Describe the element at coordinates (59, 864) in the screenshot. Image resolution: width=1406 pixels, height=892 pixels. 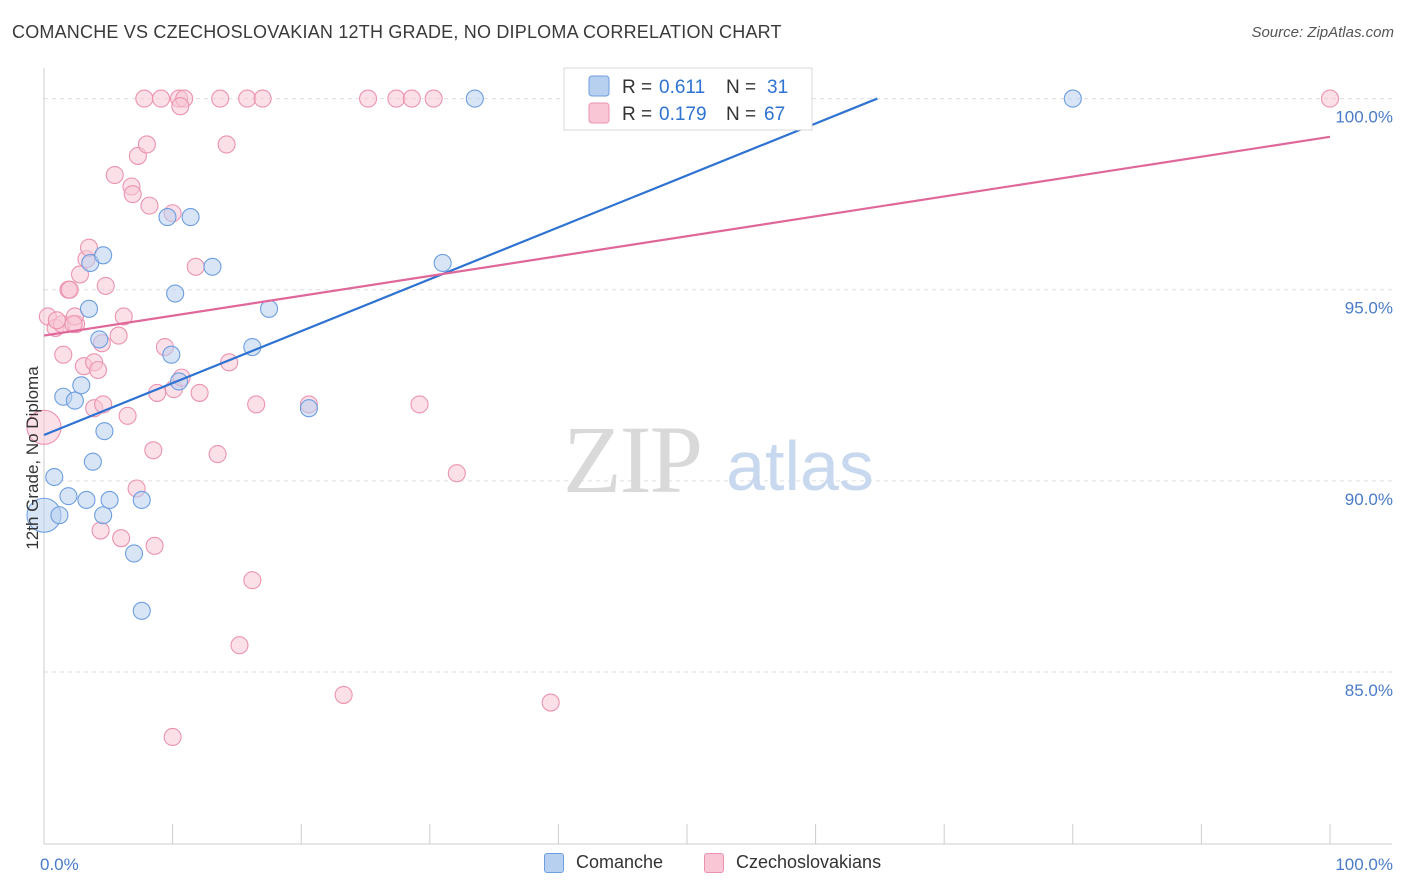
I see `x-tick-label: 0.0%` at that location.